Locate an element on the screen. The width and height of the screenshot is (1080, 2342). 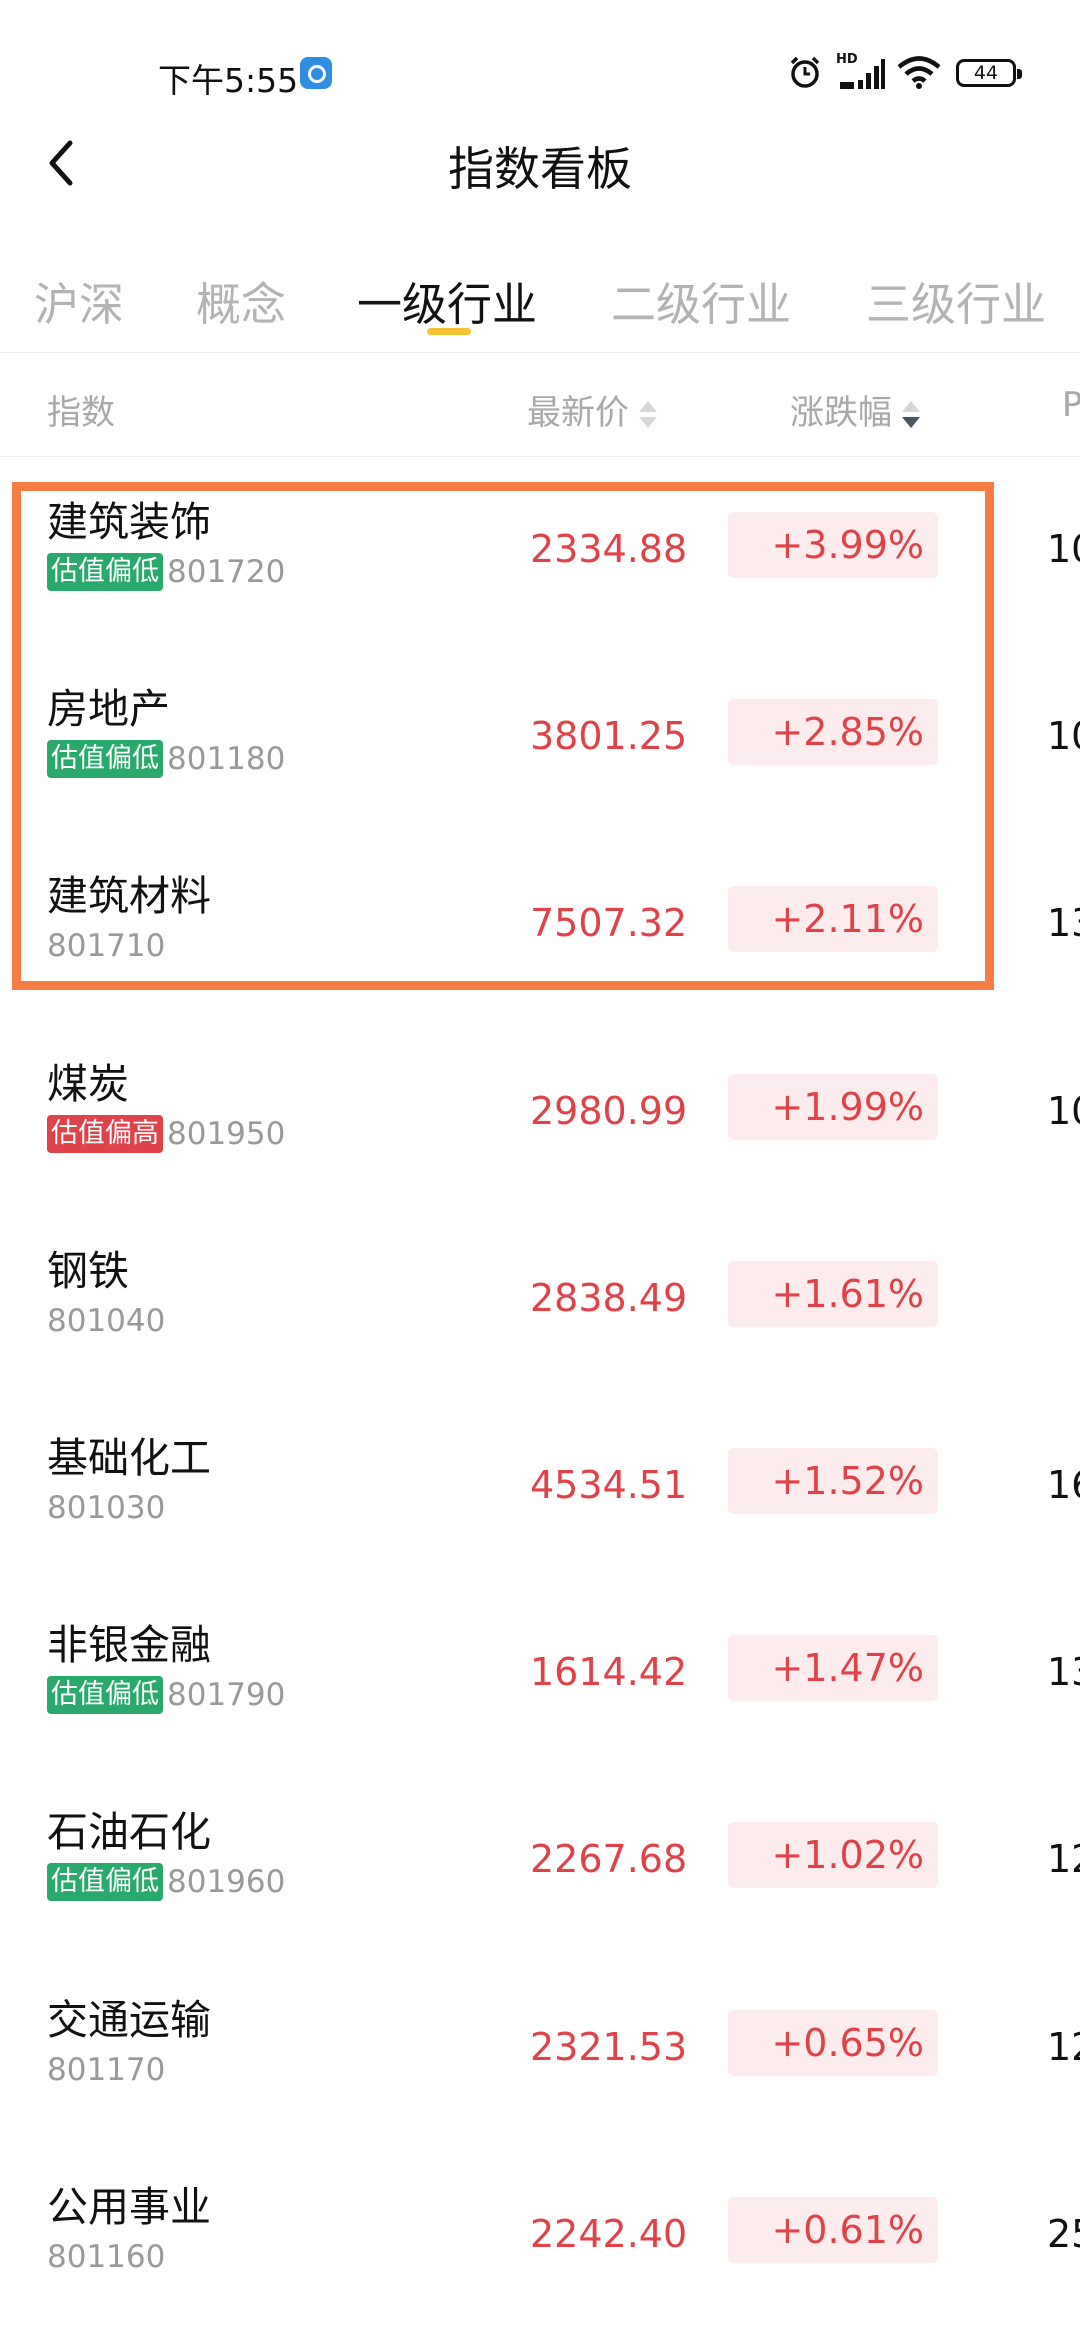
index-code: 801960 is located at coordinates (226, 1882).